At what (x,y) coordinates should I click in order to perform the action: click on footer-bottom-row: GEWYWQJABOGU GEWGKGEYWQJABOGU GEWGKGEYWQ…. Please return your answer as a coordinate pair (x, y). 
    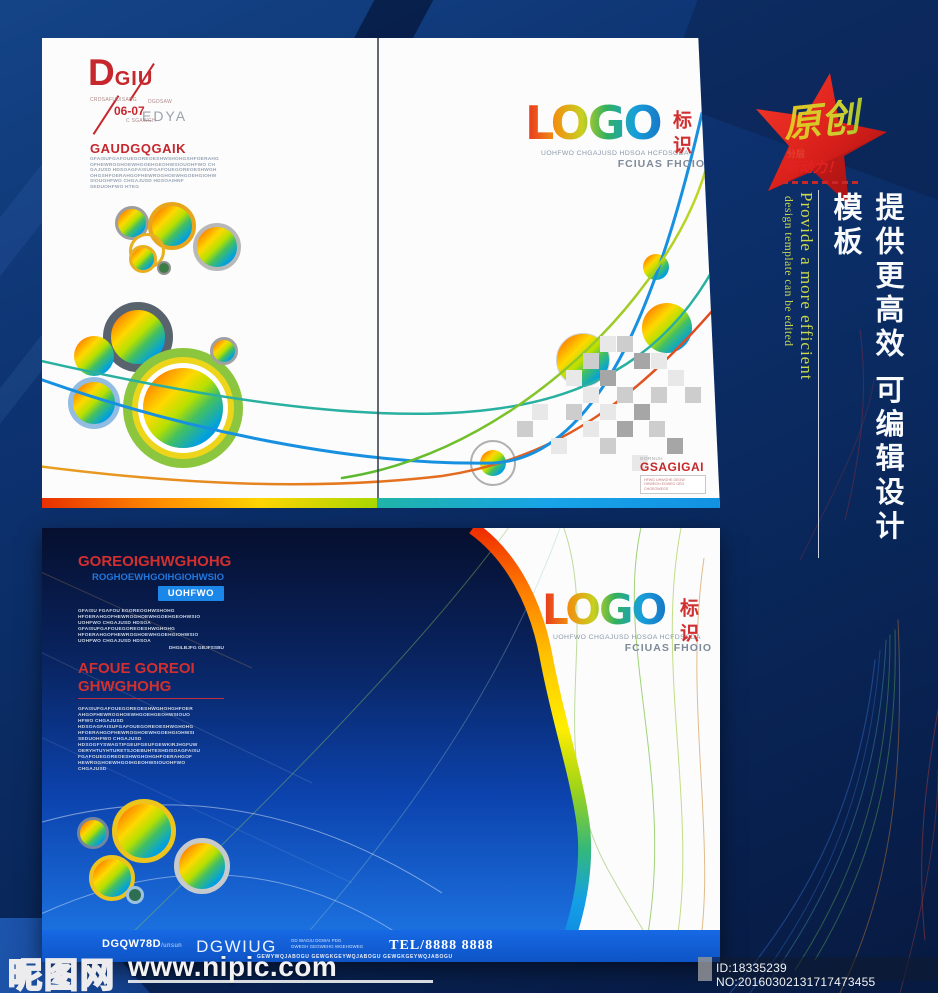
    Looking at the image, I should click on (355, 957).